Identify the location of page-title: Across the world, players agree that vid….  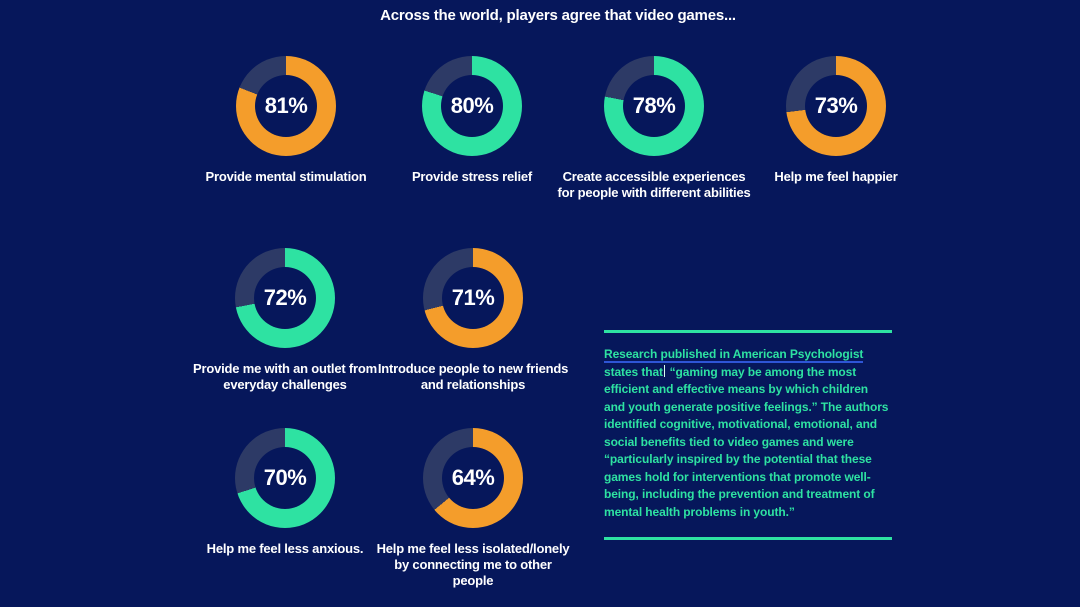
(558, 15).